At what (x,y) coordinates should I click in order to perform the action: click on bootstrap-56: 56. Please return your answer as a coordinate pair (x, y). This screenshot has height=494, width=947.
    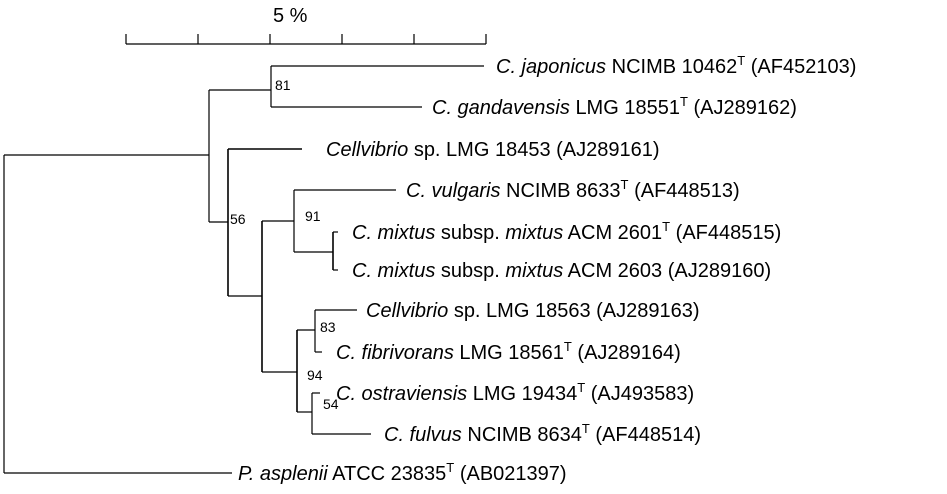
    Looking at the image, I should click on (238, 219).